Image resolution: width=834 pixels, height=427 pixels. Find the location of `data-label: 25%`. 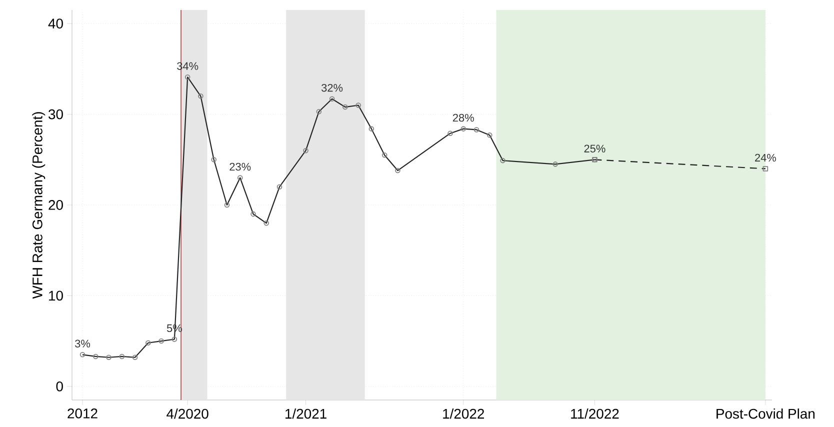

data-label: 25% is located at coordinates (595, 148).